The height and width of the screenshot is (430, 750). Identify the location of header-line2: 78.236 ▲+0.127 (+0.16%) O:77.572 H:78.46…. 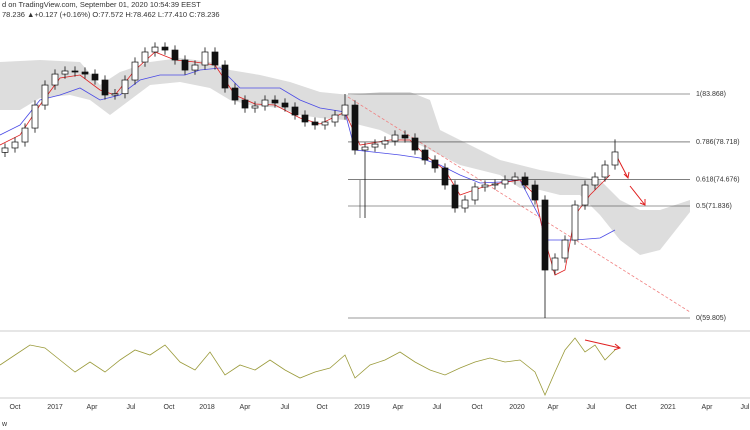
(111, 14).